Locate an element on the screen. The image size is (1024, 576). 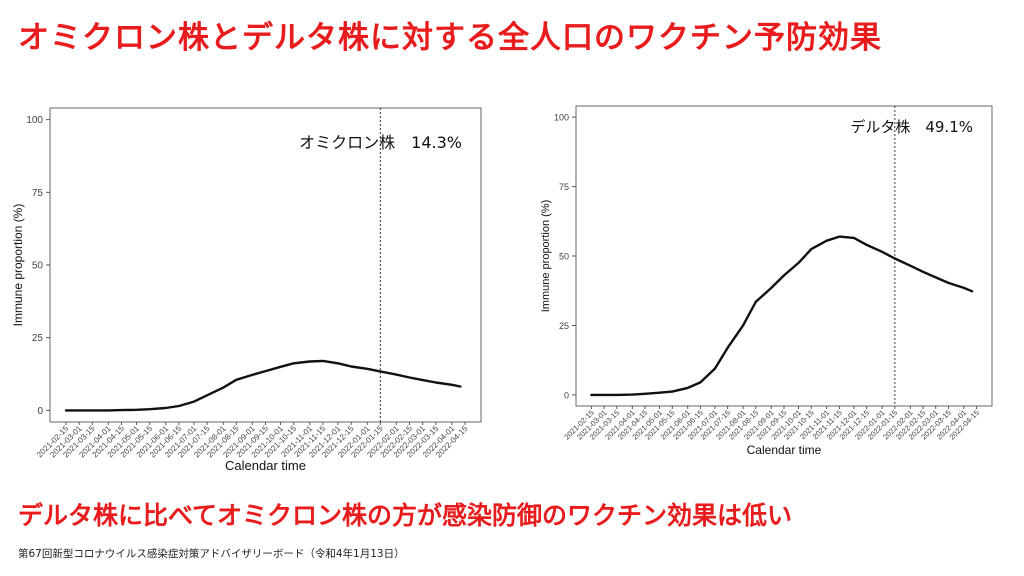
source-note: 第67回新型コロナウイルス感染症対策アドバイザリーボード（令和4年1月13日） is located at coordinates (211, 554).